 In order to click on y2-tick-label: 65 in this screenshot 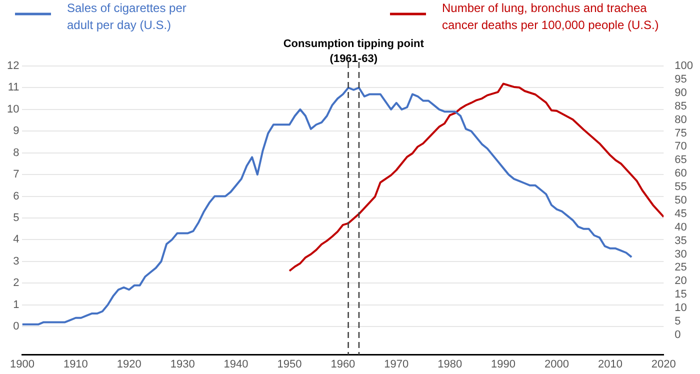, I will do `click(680, 160)`.